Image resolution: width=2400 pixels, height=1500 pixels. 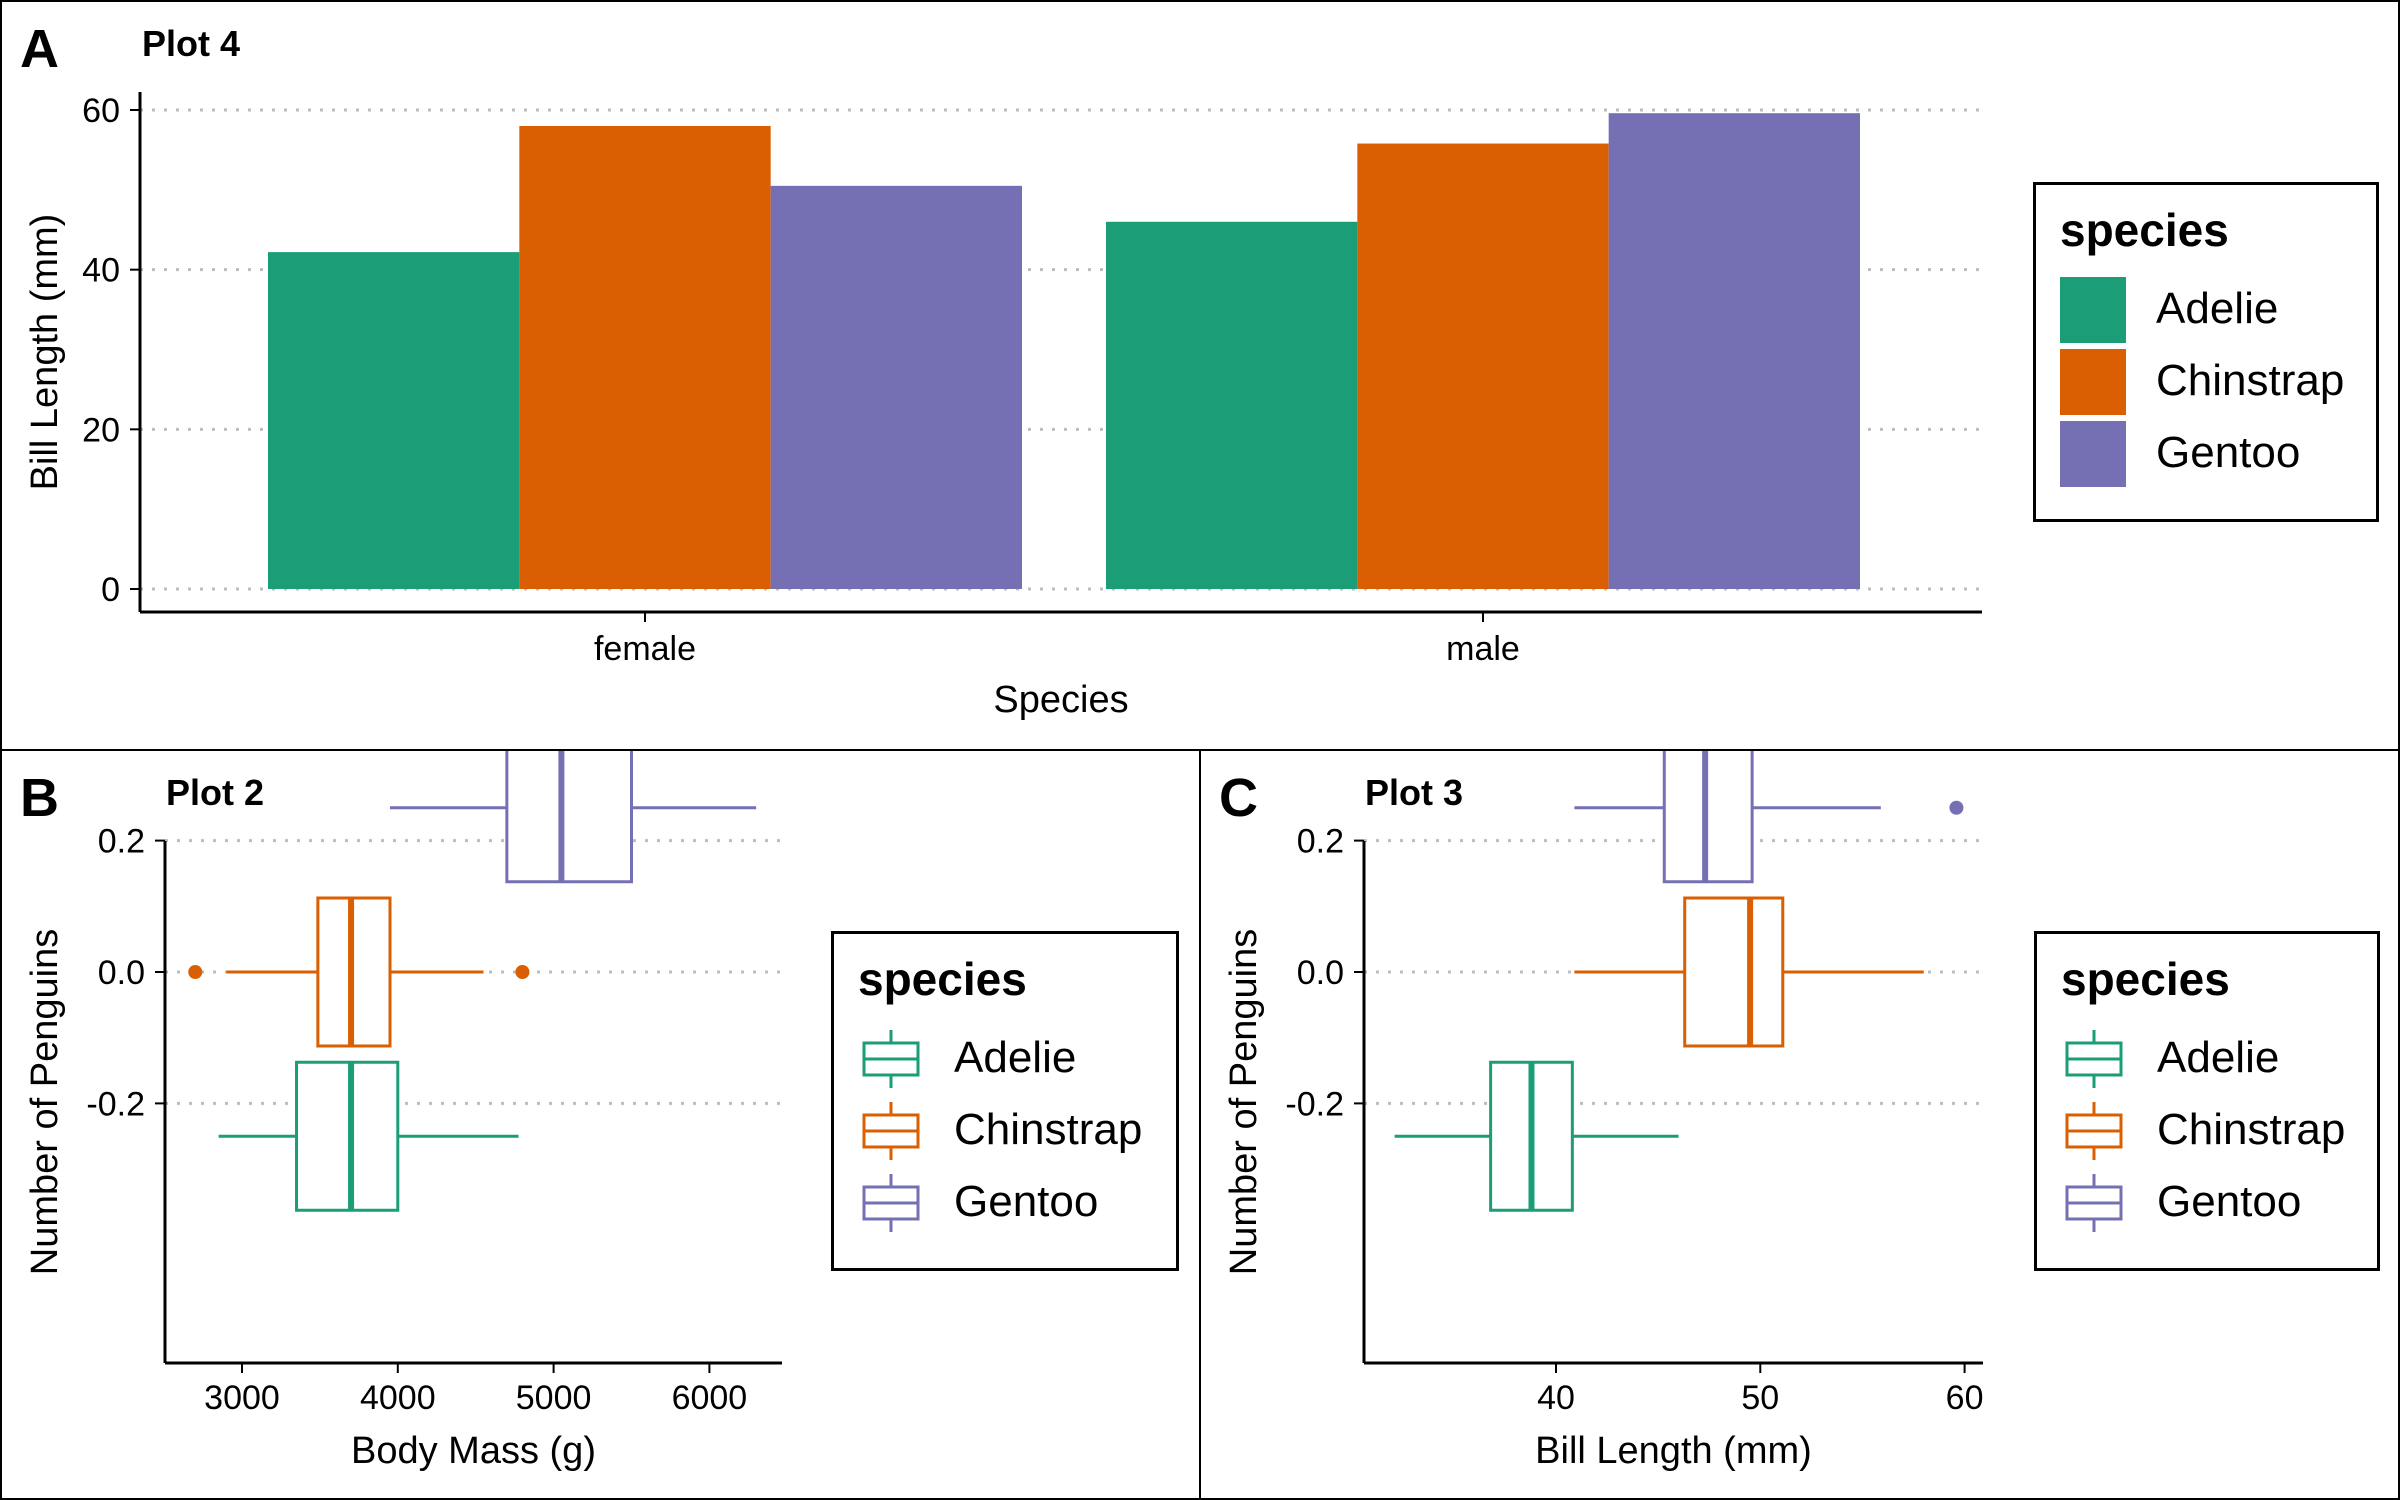 I want to click on outlier-gentoo, so click(x=1956, y=807).